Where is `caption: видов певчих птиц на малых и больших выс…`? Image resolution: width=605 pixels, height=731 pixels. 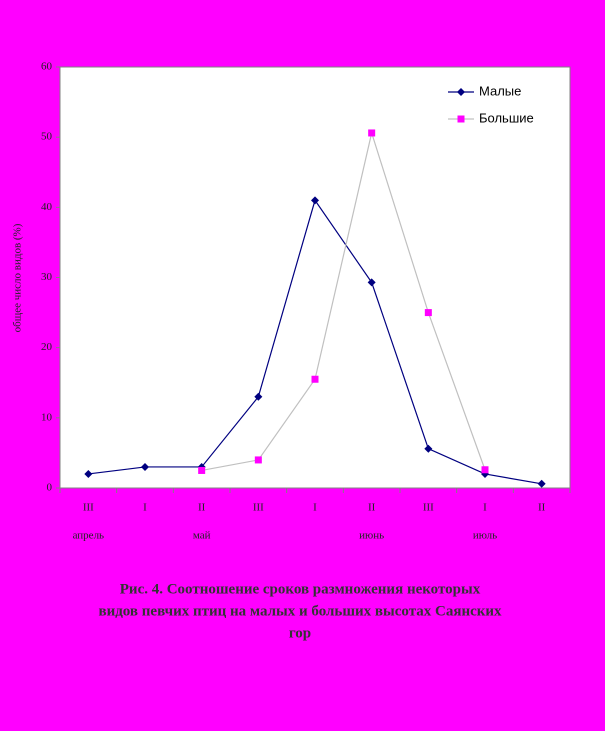 caption: видов певчих птиц на малых и больших выс… is located at coordinates (300, 611).